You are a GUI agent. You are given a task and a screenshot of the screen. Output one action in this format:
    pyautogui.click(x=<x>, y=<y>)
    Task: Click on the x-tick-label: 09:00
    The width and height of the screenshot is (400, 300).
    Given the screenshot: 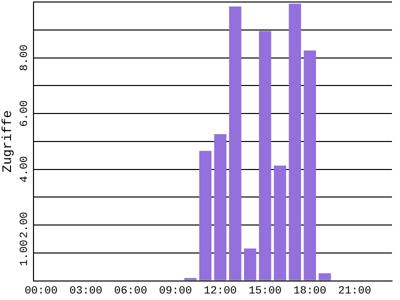 What is the action you would take?
    pyautogui.click(x=175, y=291)
    